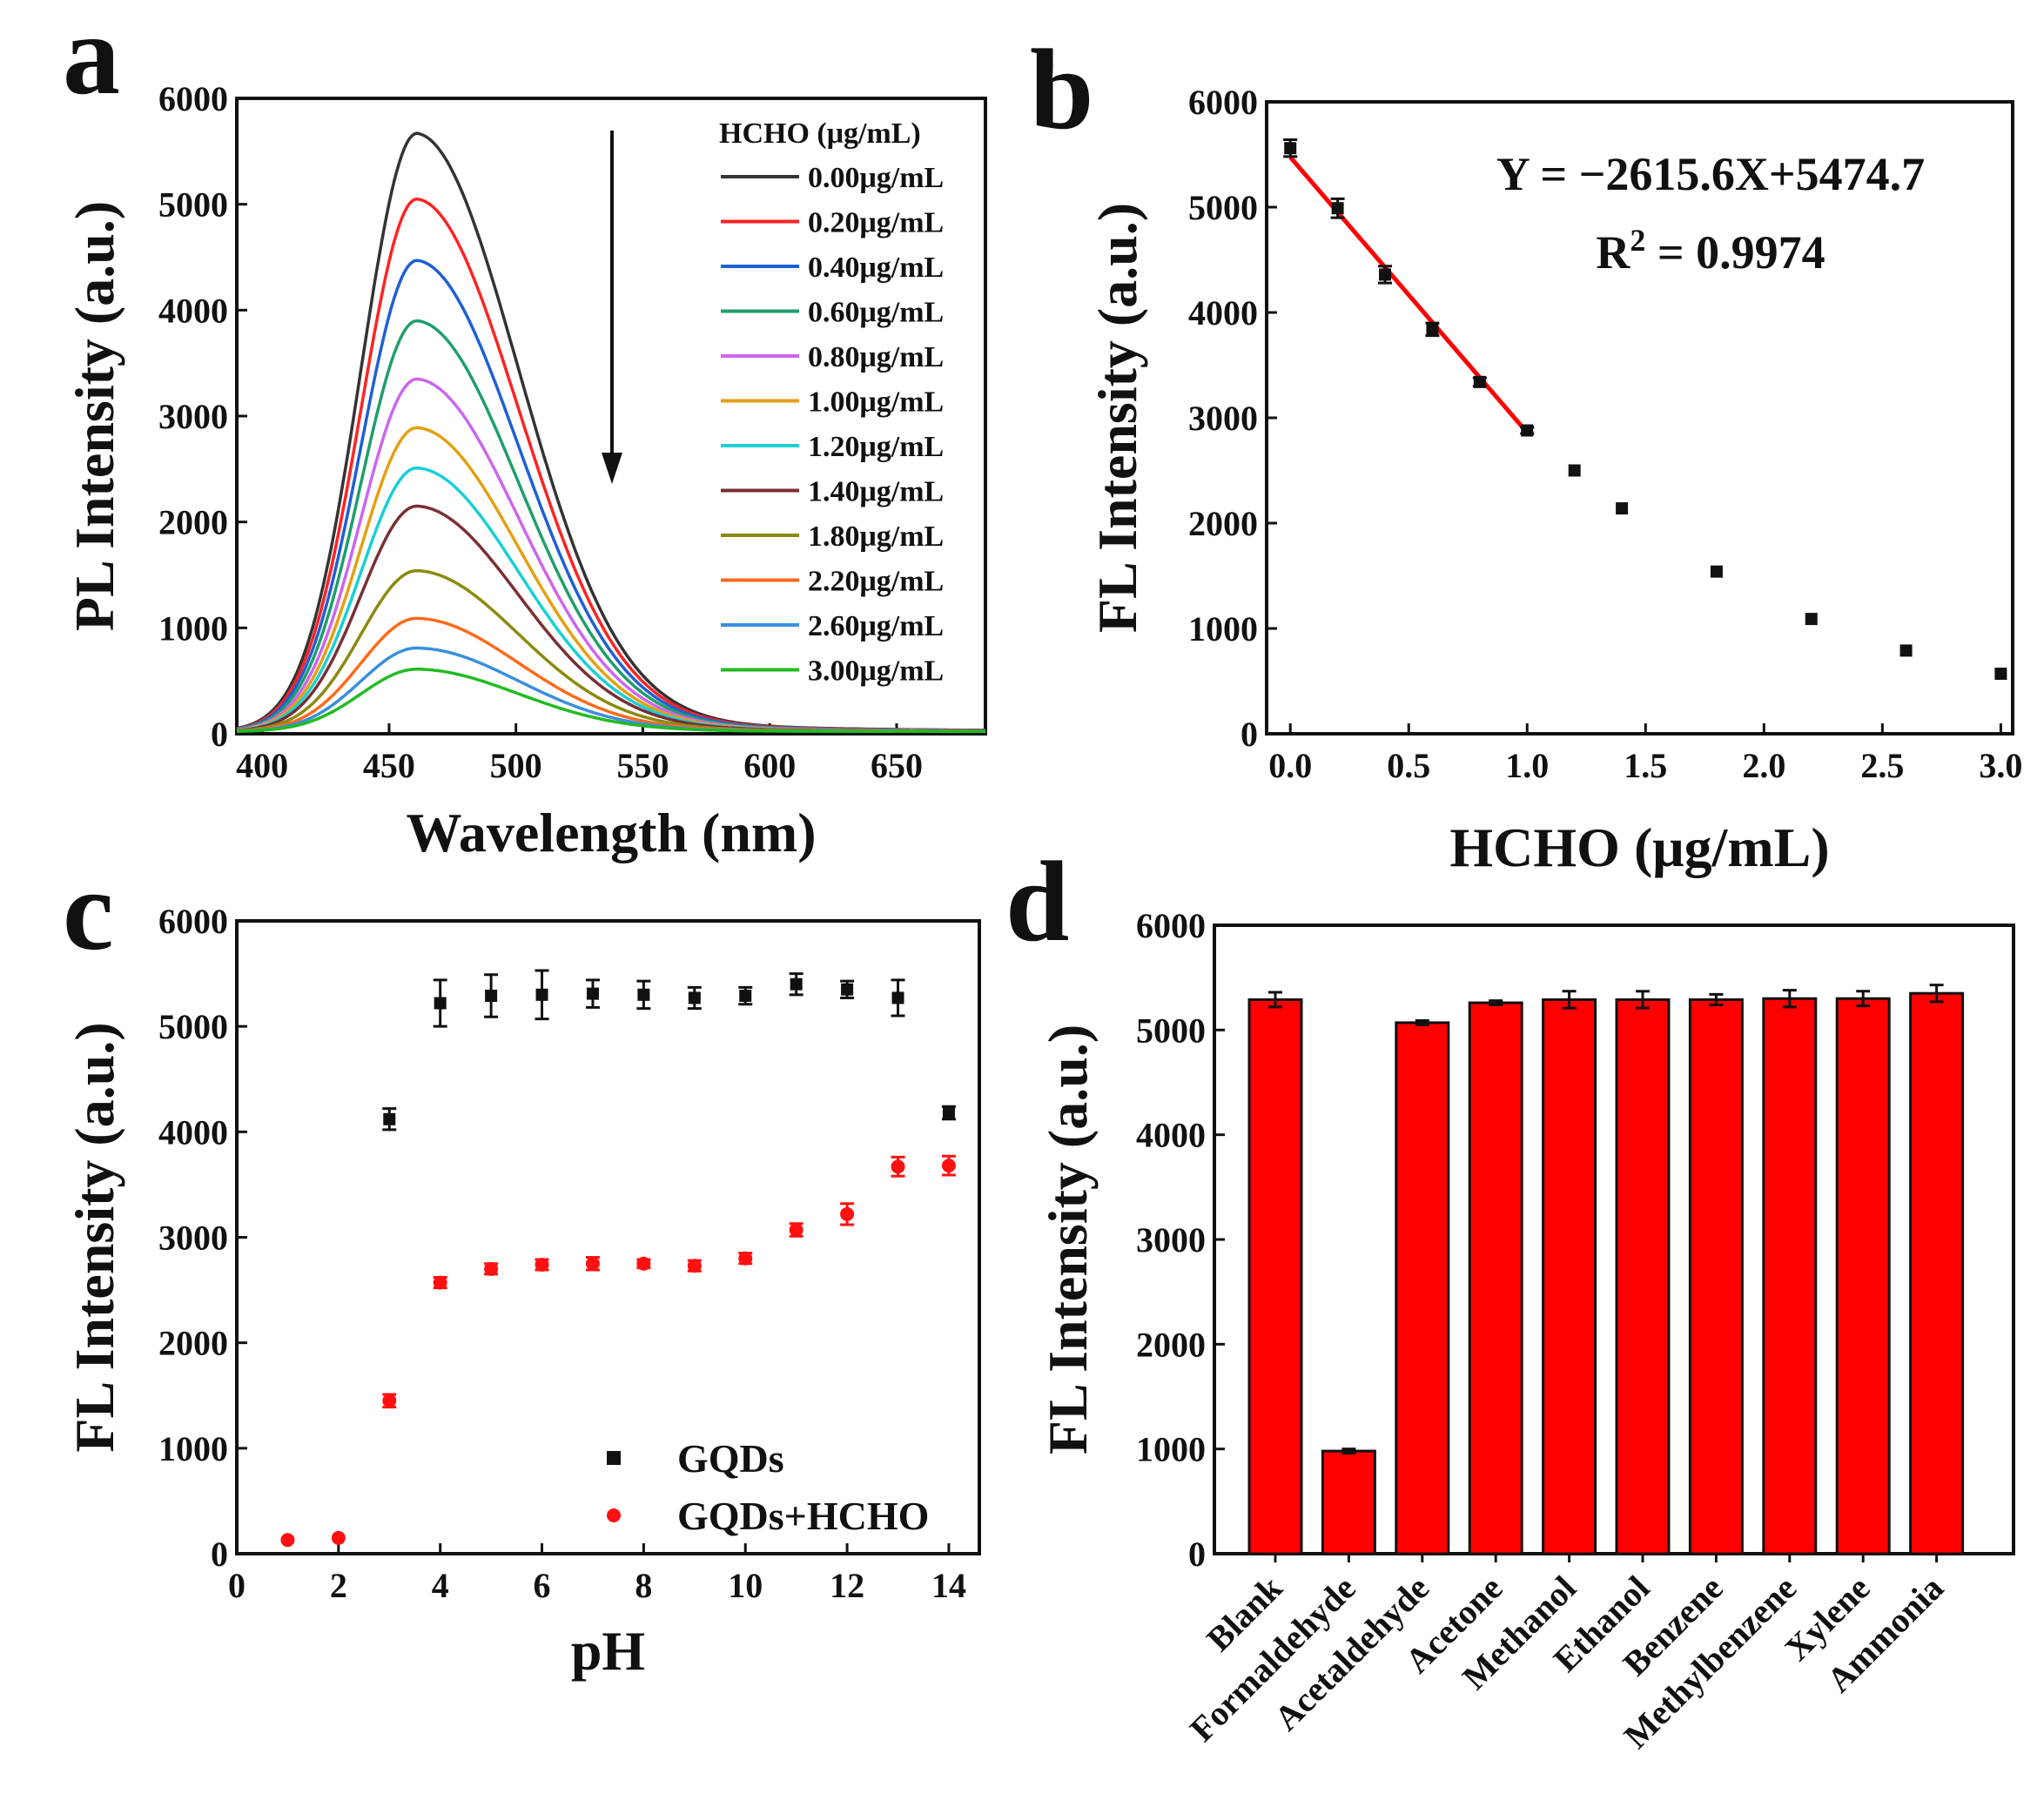 This screenshot has width=2044, height=1807. Describe the element at coordinates (730, 1458) in the screenshot. I see `legend-label-0: GQDs` at that location.